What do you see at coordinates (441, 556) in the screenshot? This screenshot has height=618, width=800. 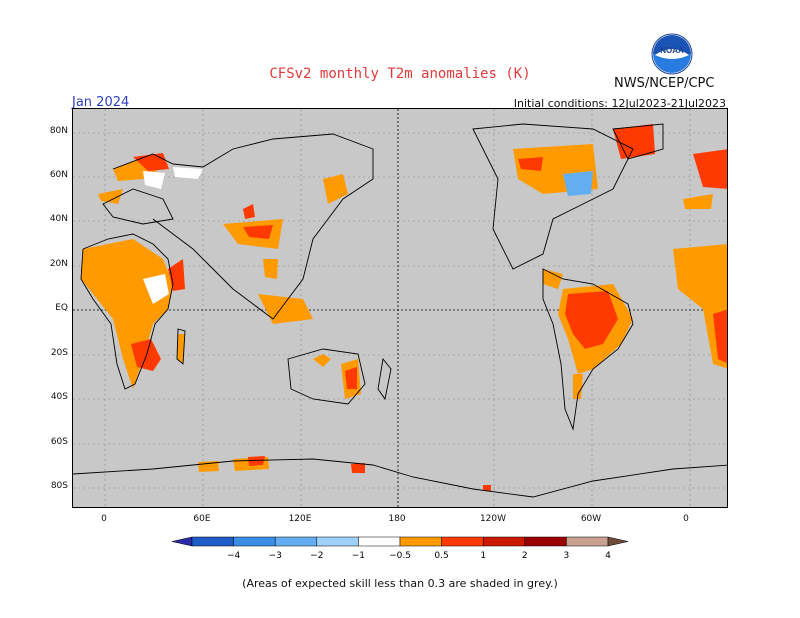 I see `colorbar-label: 0.5` at bounding box center [441, 556].